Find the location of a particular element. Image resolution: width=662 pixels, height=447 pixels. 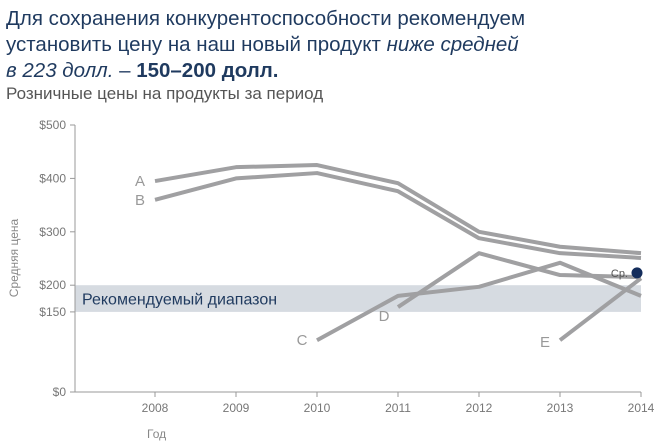

series-label-b: B is located at coordinates (140, 200).